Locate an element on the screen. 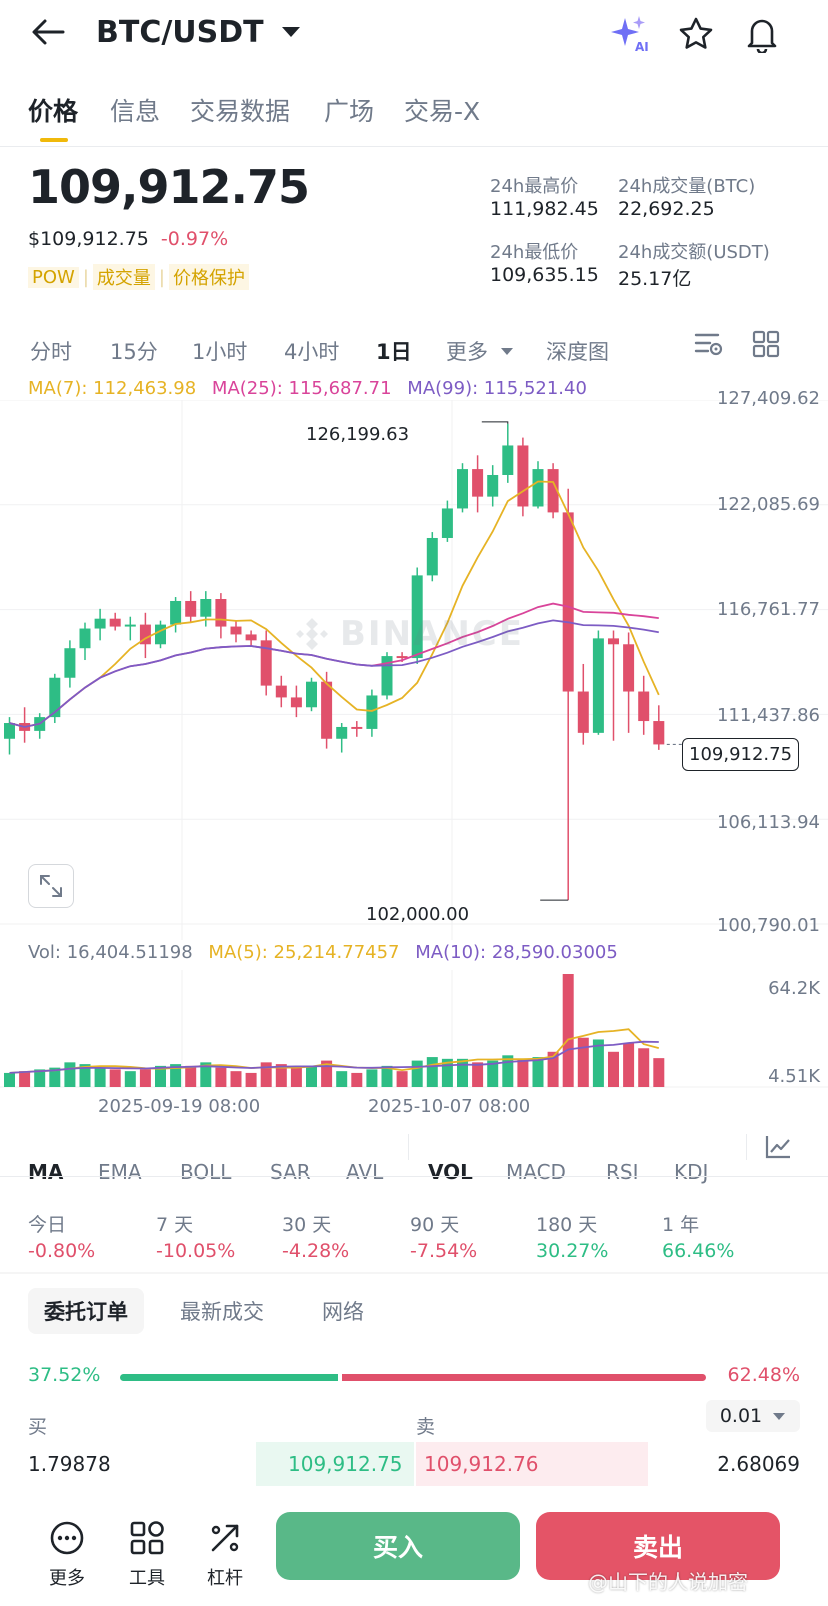  back-button is located at coordinates (48, 32).